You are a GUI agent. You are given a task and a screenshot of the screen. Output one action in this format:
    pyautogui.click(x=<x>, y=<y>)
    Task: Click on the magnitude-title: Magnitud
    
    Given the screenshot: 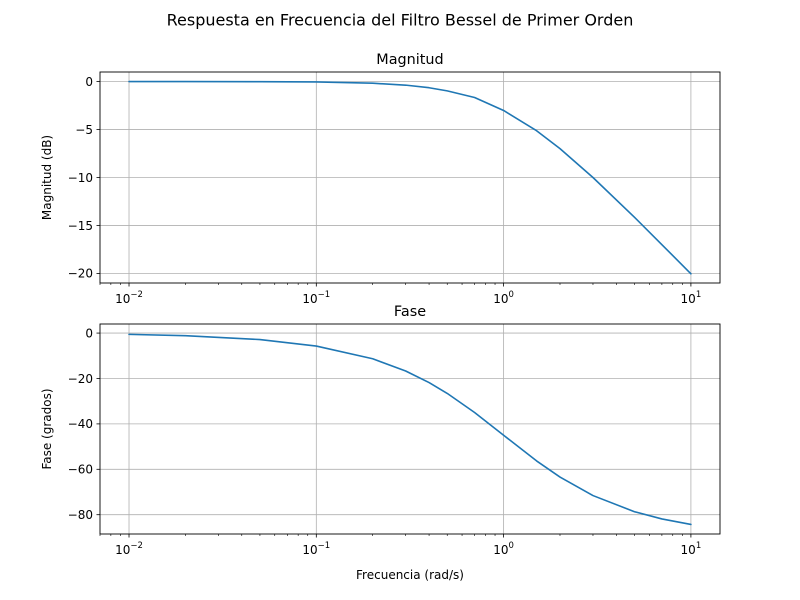 What is the action you would take?
    pyautogui.click(x=409, y=60)
    